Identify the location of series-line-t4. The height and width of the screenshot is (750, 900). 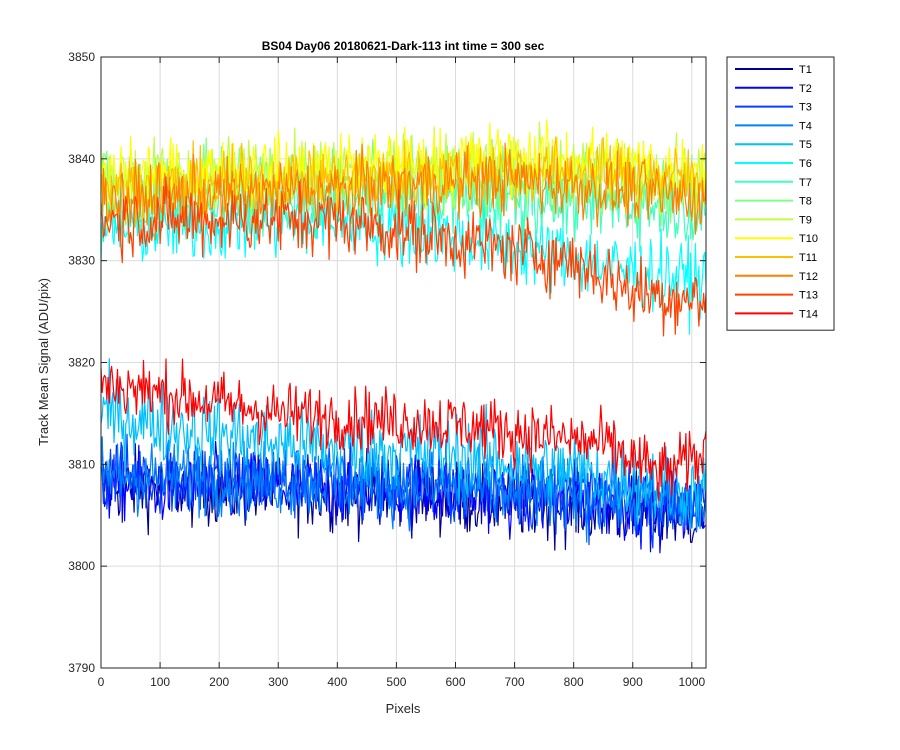
(403, 489).